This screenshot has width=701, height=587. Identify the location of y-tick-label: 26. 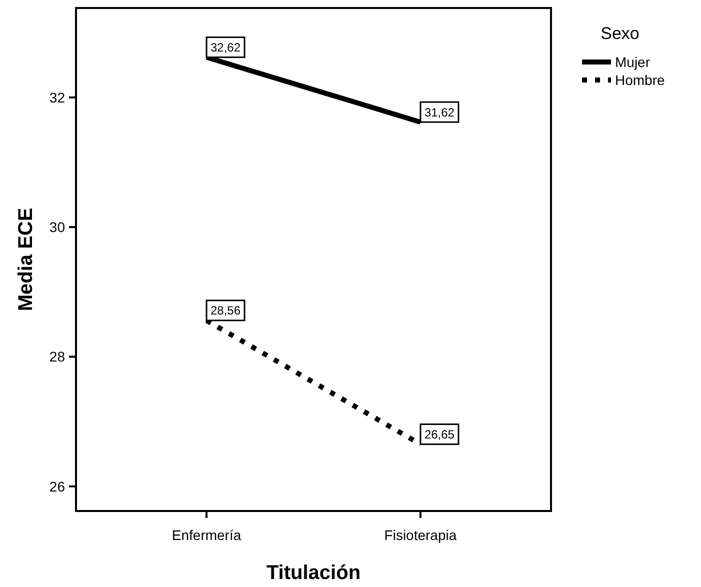
(57, 486).